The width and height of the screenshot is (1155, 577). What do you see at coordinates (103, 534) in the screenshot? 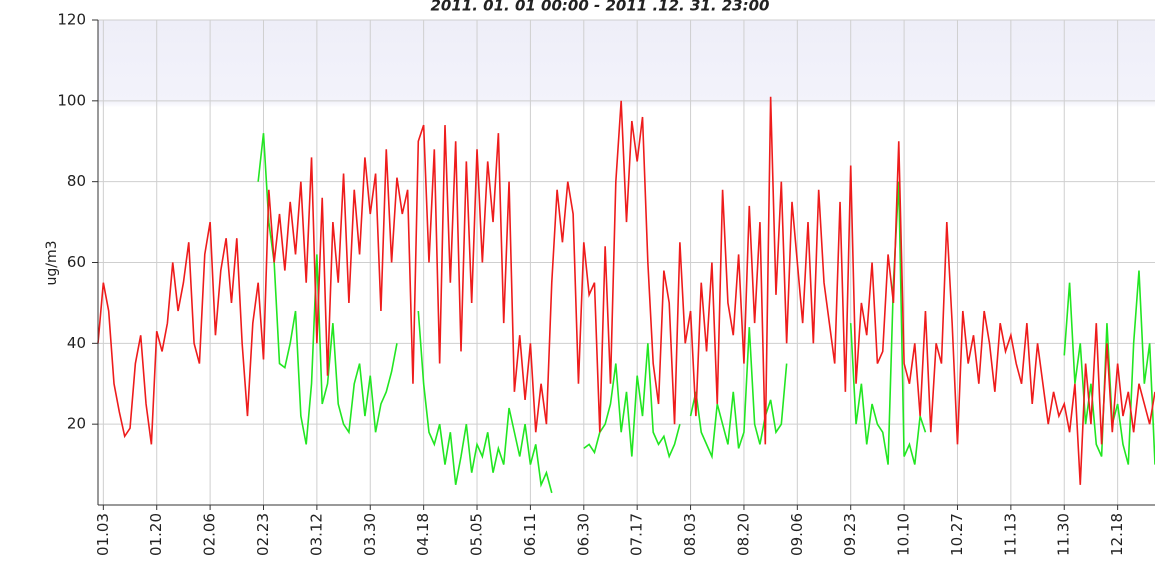
I see `x-tick-label: 01.03` at bounding box center [103, 534].